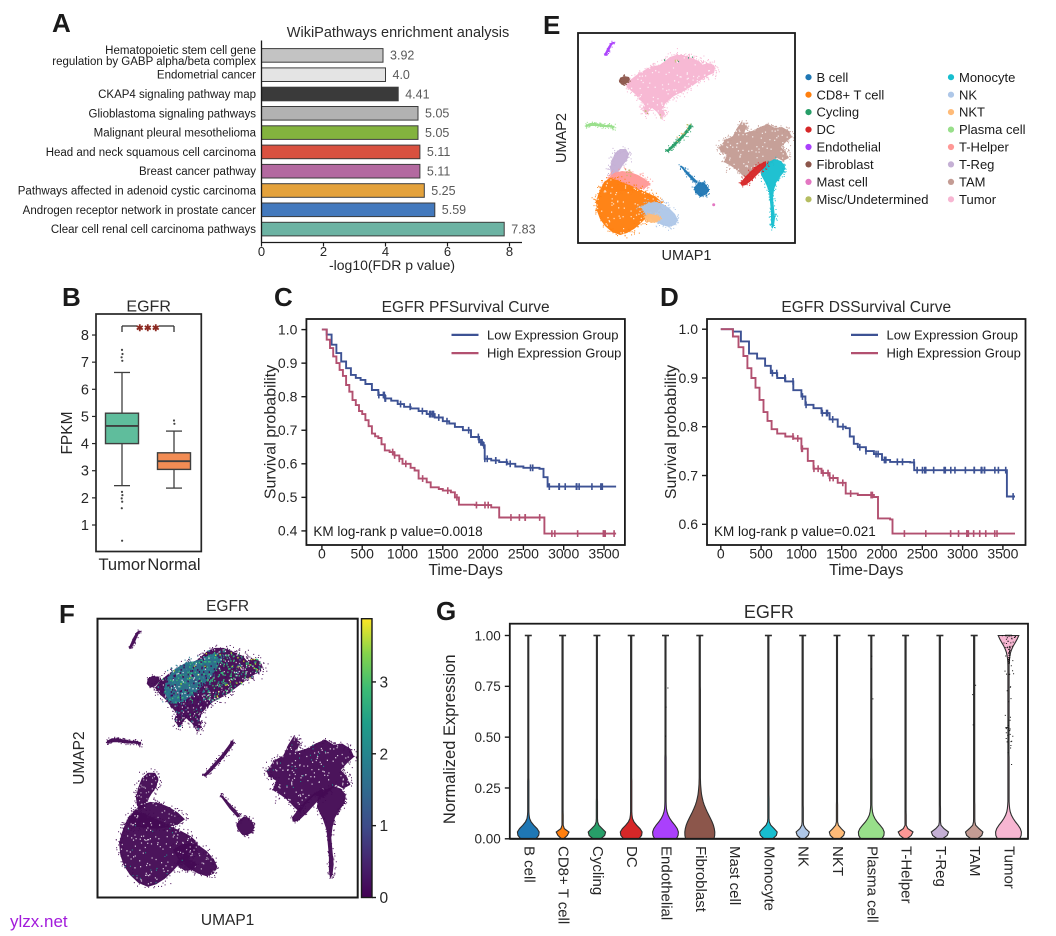  Describe the element at coordinates (488, 737) in the screenshot. I see `svg-text: 0.50` at that location.